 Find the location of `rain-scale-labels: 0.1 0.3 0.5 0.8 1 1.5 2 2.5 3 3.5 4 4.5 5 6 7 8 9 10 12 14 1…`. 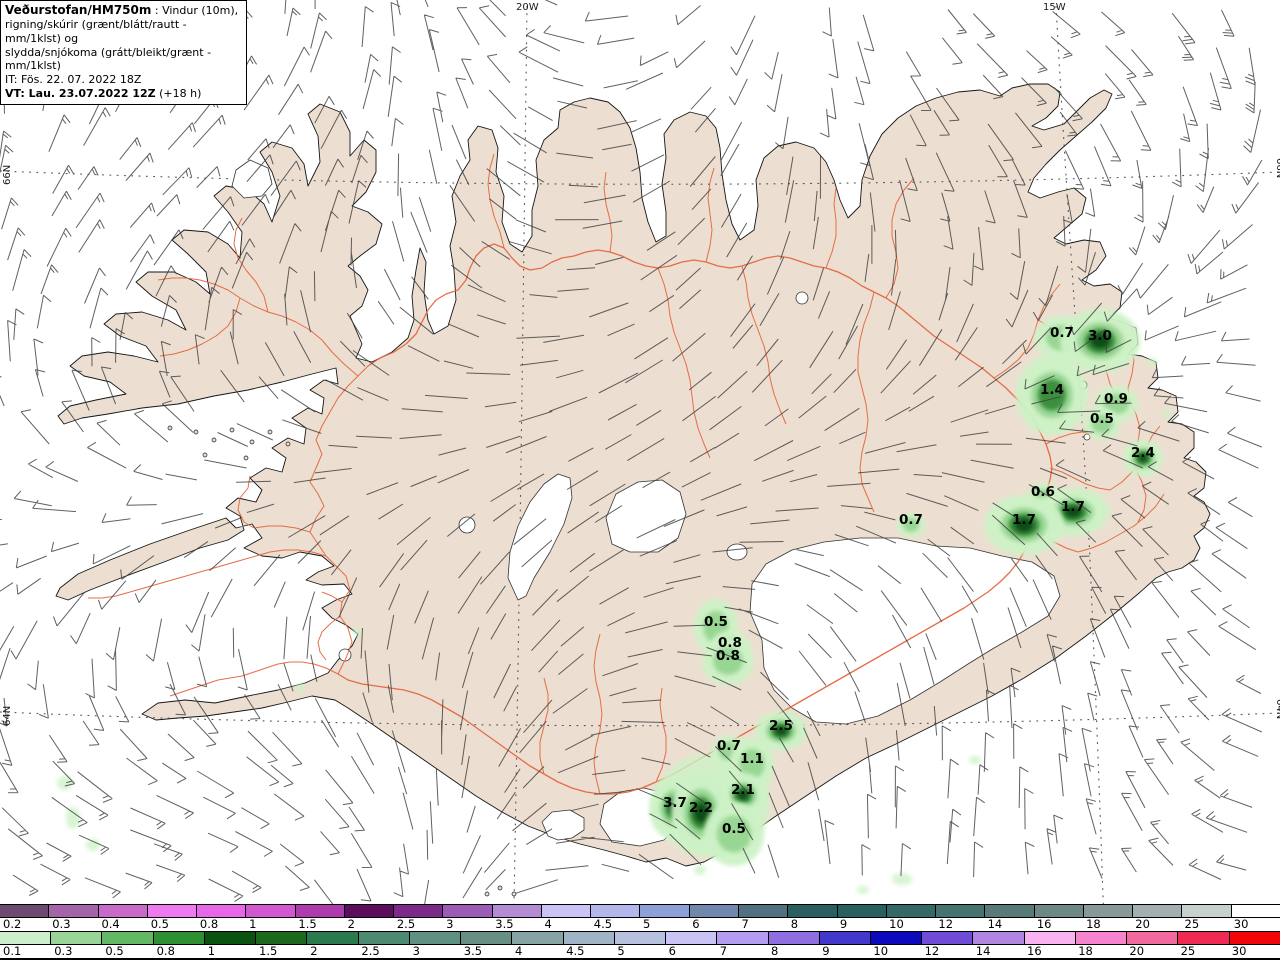

rain-scale-labels: 0.1 0.3 0.5 0.8 1 1.5 2 2.5 3 3.5 4 4.5 5 6 7 8 9 10 12 14 1… is located at coordinates (640, 951).